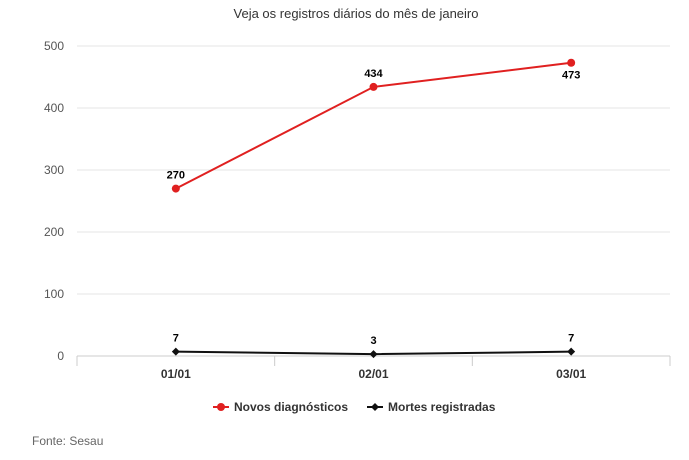 This screenshot has width=689, height=460. I want to click on x-tick-label: 03/01, so click(571, 374).